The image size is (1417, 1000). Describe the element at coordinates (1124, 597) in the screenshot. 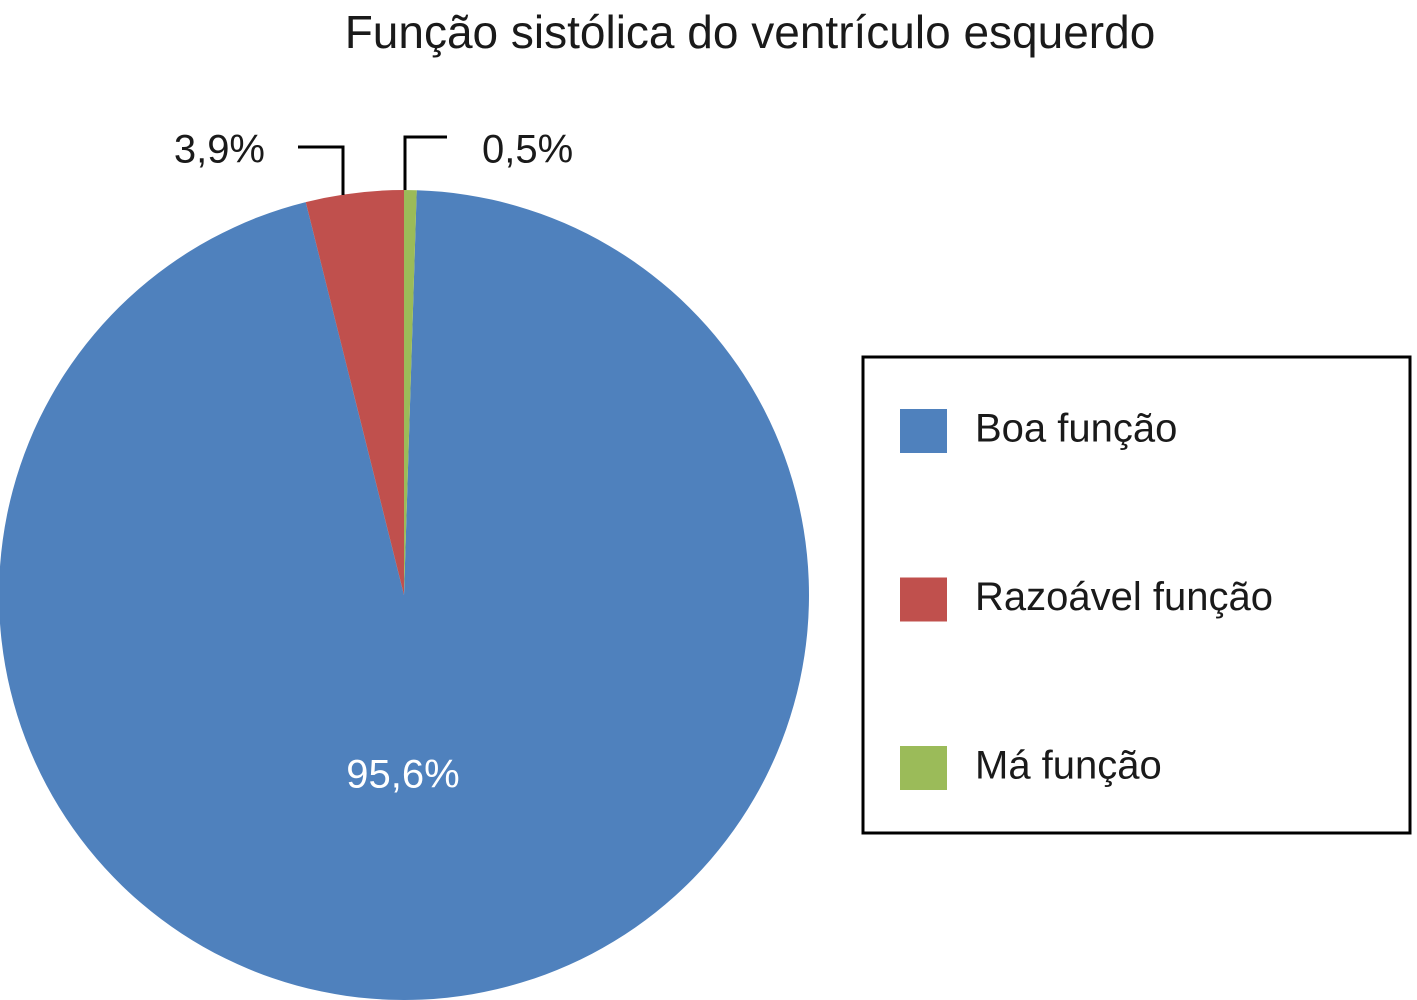

I see `legend-label: Razoável função` at that location.